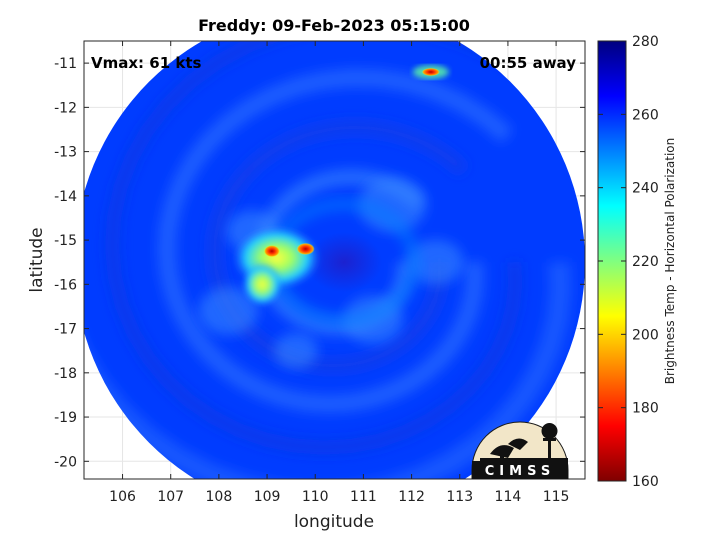 The image size is (720, 540). I want to click on colorbar-tick-label: 220, so click(645, 262).